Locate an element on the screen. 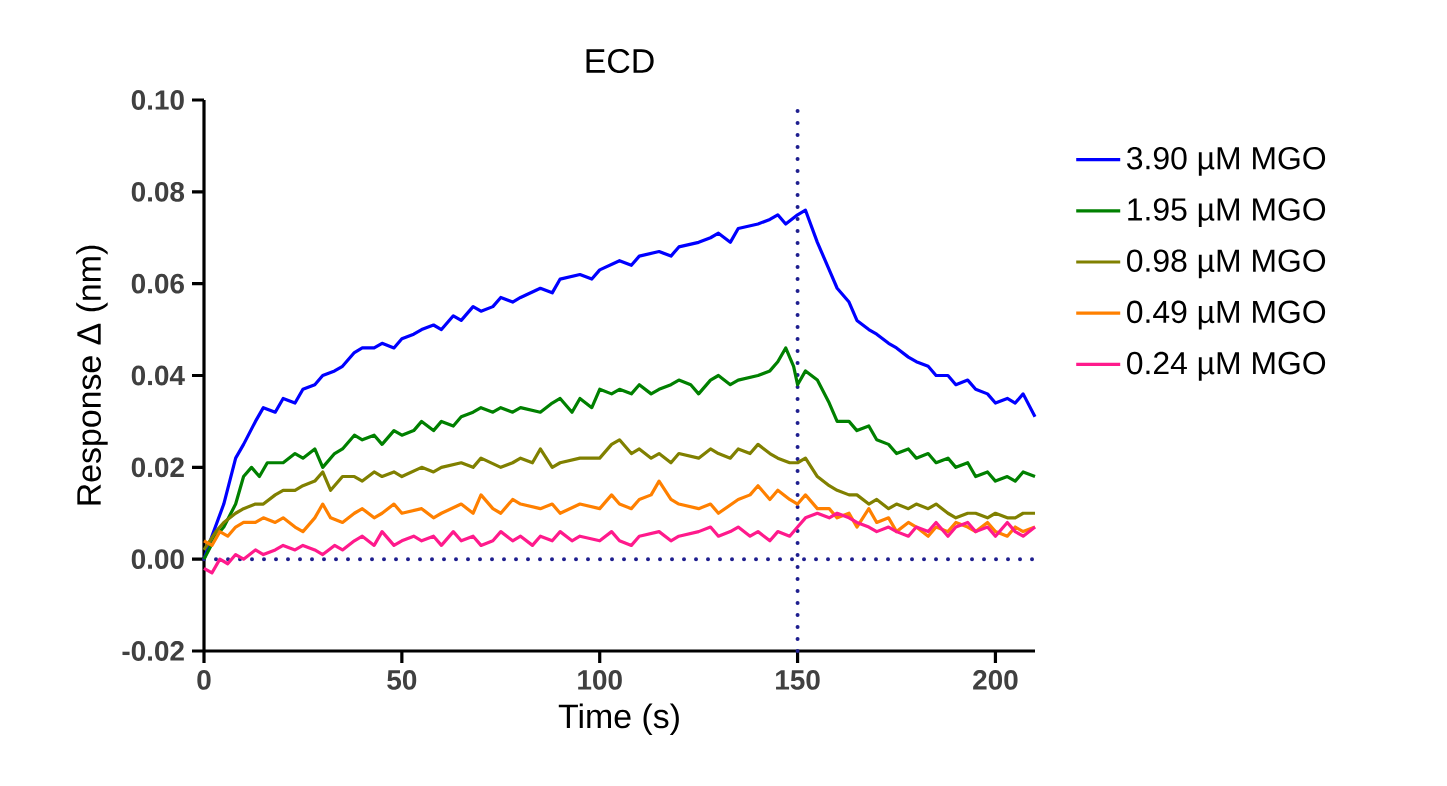 The width and height of the screenshot is (1447, 786). y-tick-label: 0.00 is located at coordinates (157, 559).